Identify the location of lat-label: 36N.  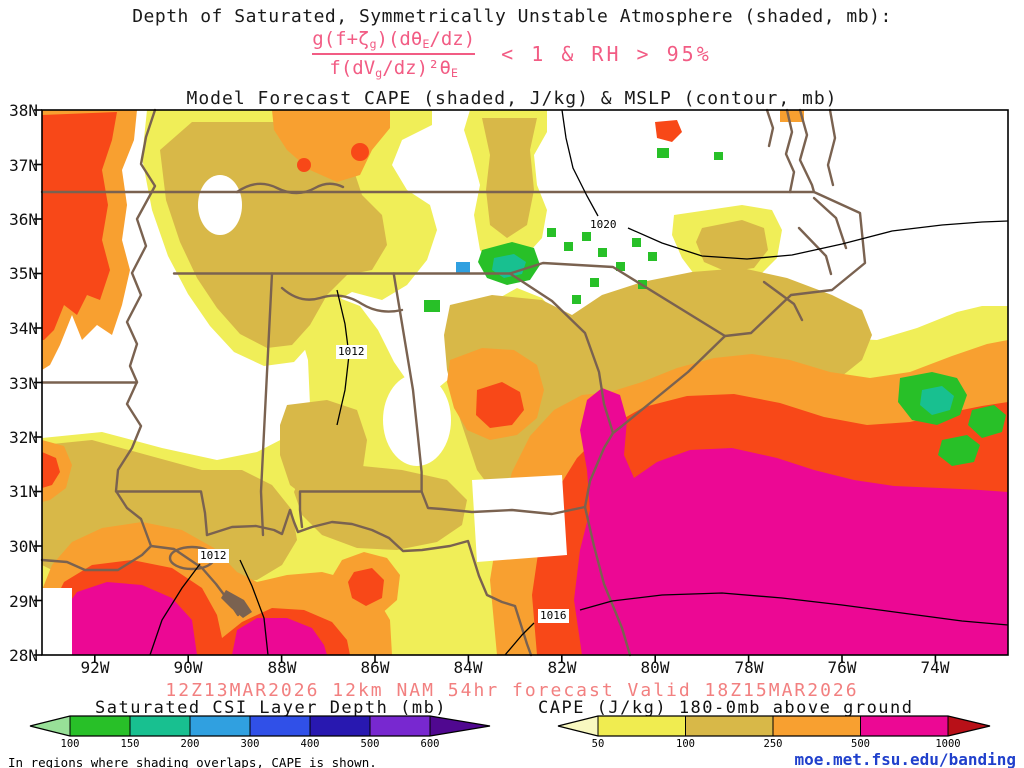
(23, 219).